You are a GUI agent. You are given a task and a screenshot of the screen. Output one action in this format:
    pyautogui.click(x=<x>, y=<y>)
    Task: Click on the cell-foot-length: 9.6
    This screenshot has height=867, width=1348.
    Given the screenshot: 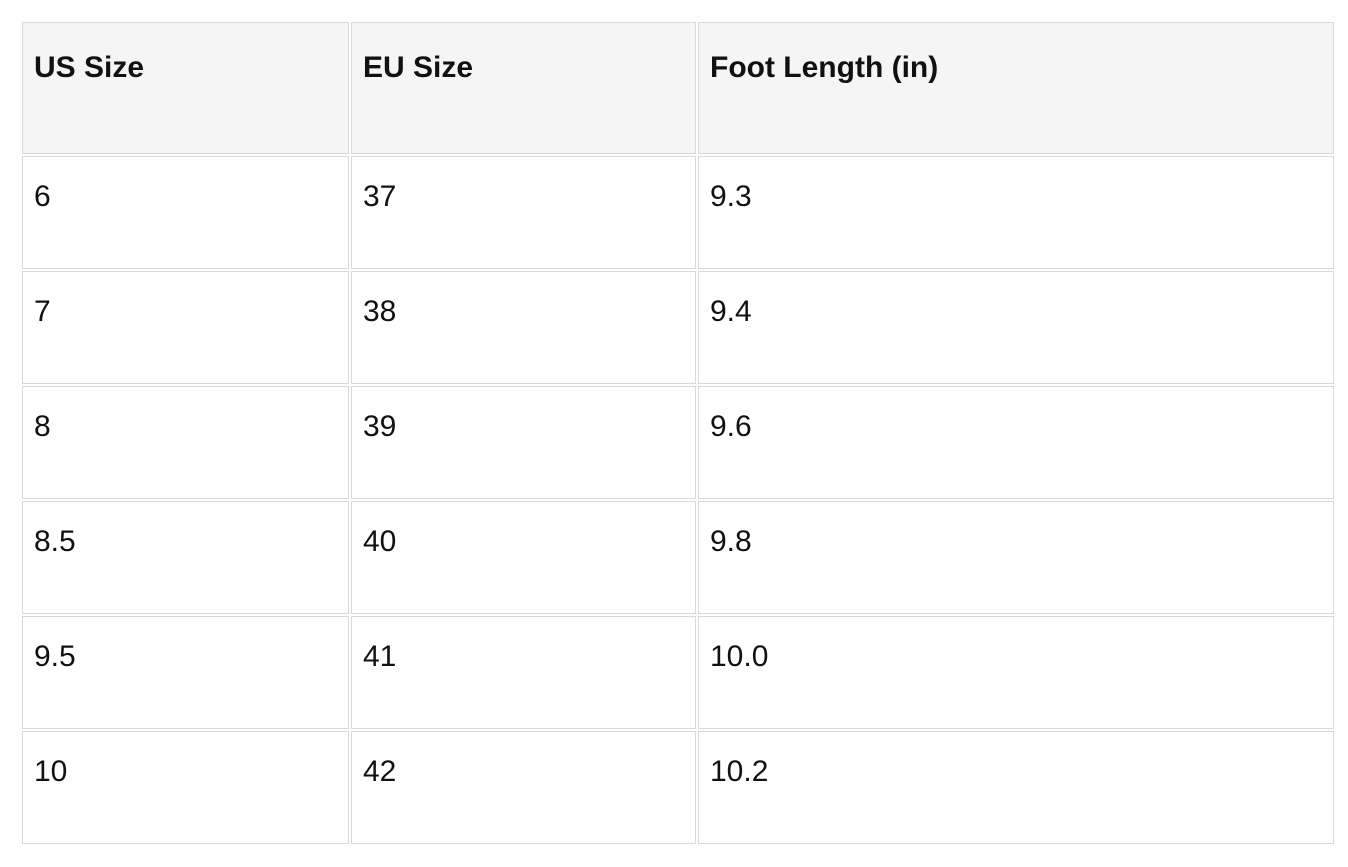 What is the action you would take?
    pyautogui.click(x=1016, y=442)
    